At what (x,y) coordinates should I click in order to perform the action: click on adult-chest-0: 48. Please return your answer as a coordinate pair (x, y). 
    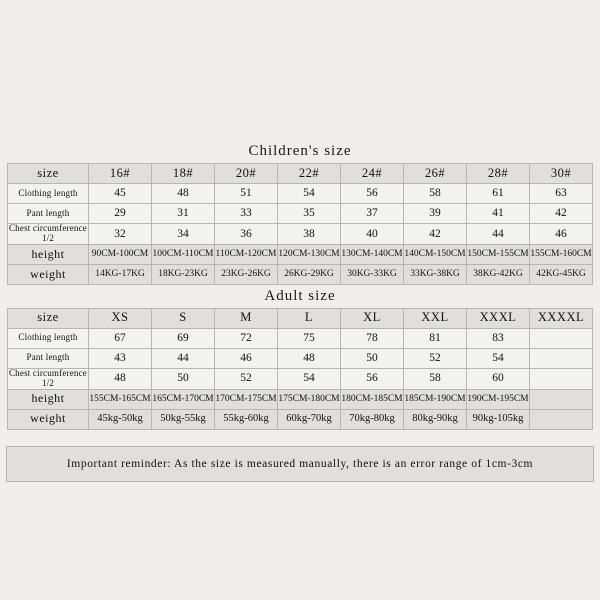
    Looking at the image, I should click on (120, 378).